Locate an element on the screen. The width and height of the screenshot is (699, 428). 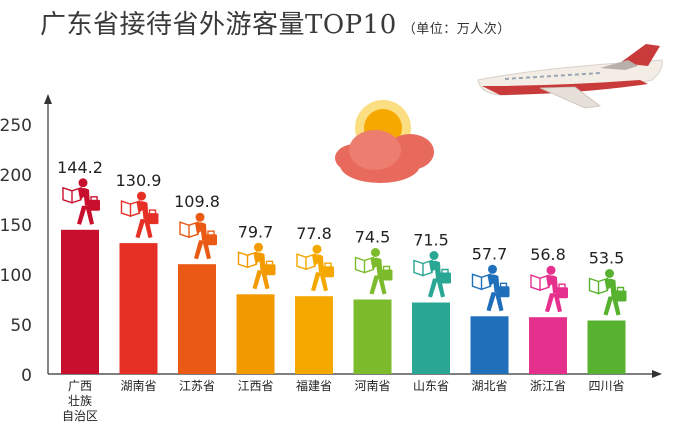
y-axis-arrow is located at coordinates (48, 99).